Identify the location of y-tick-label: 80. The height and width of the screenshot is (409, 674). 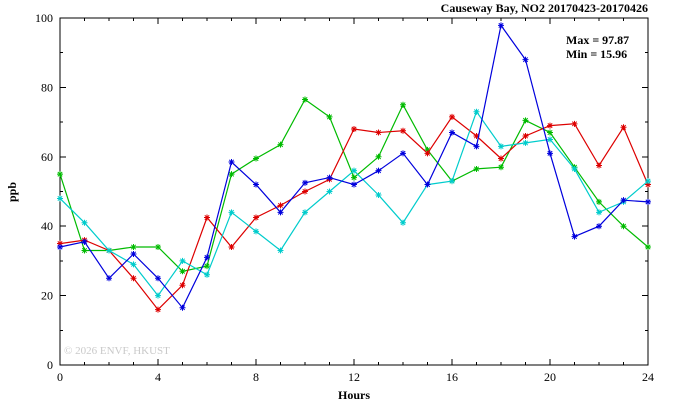
(47, 87).